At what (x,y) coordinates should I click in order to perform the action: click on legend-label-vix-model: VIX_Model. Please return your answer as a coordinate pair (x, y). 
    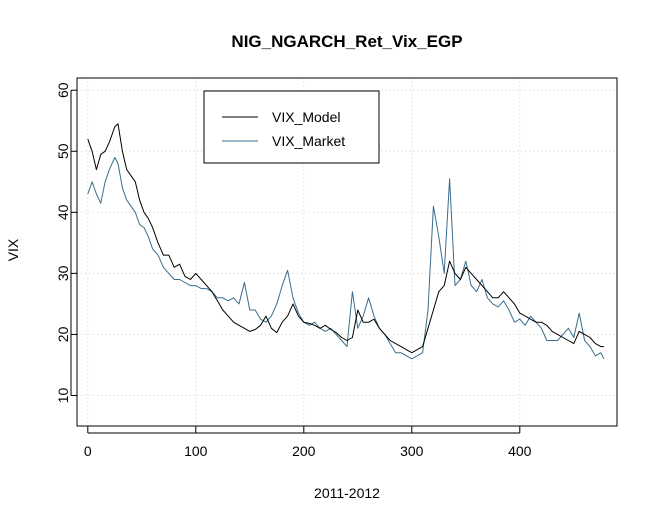
    Looking at the image, I should click on (306, 117).